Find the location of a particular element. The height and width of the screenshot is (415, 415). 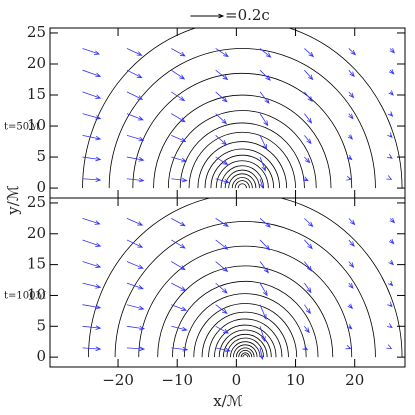

y-tick-label: 15 is located at coordinates (36, 264).